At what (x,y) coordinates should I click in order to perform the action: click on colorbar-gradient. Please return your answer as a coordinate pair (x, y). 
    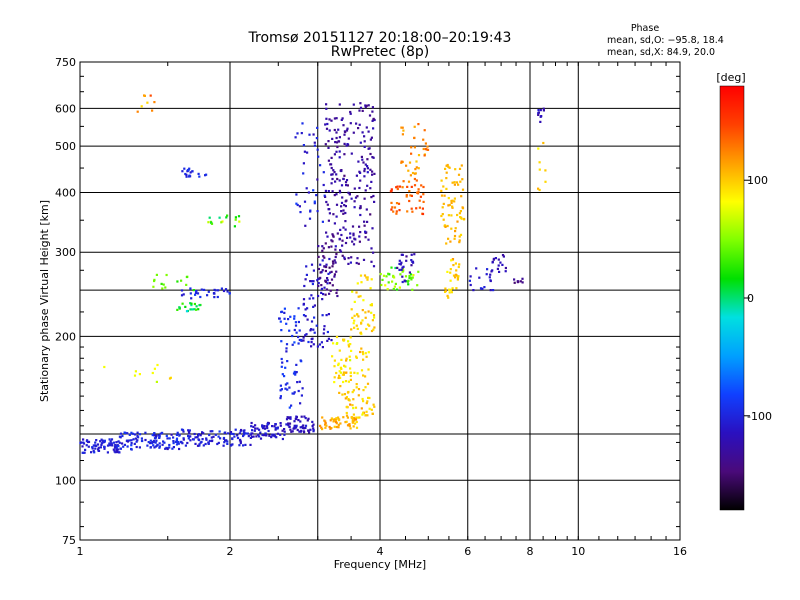
    Looking at the image, I should click on (732, 298).